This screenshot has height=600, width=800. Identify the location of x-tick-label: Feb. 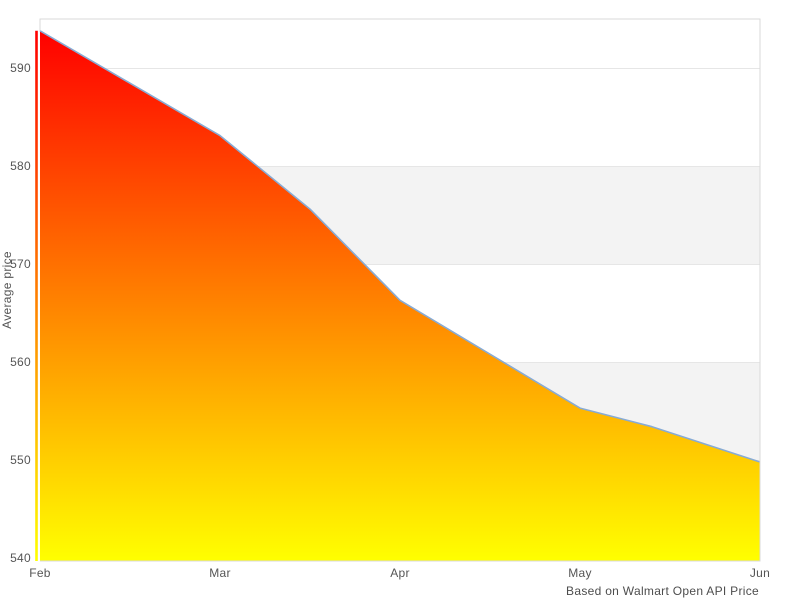
(40, 573).